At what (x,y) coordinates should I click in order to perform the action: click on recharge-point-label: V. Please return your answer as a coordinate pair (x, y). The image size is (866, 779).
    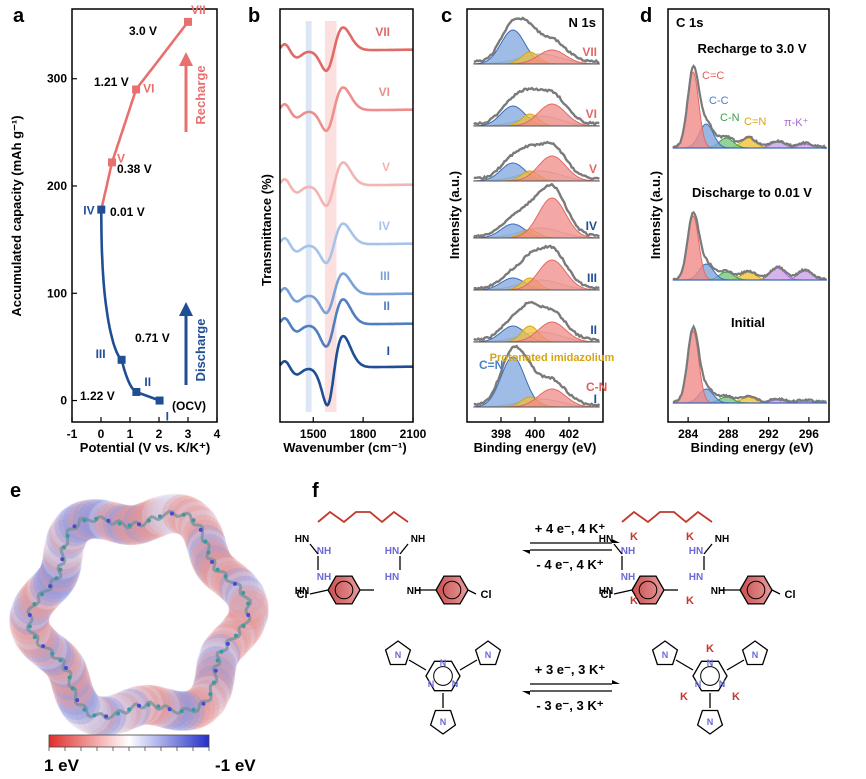
    Looking at the image, I should click on (121, 158).